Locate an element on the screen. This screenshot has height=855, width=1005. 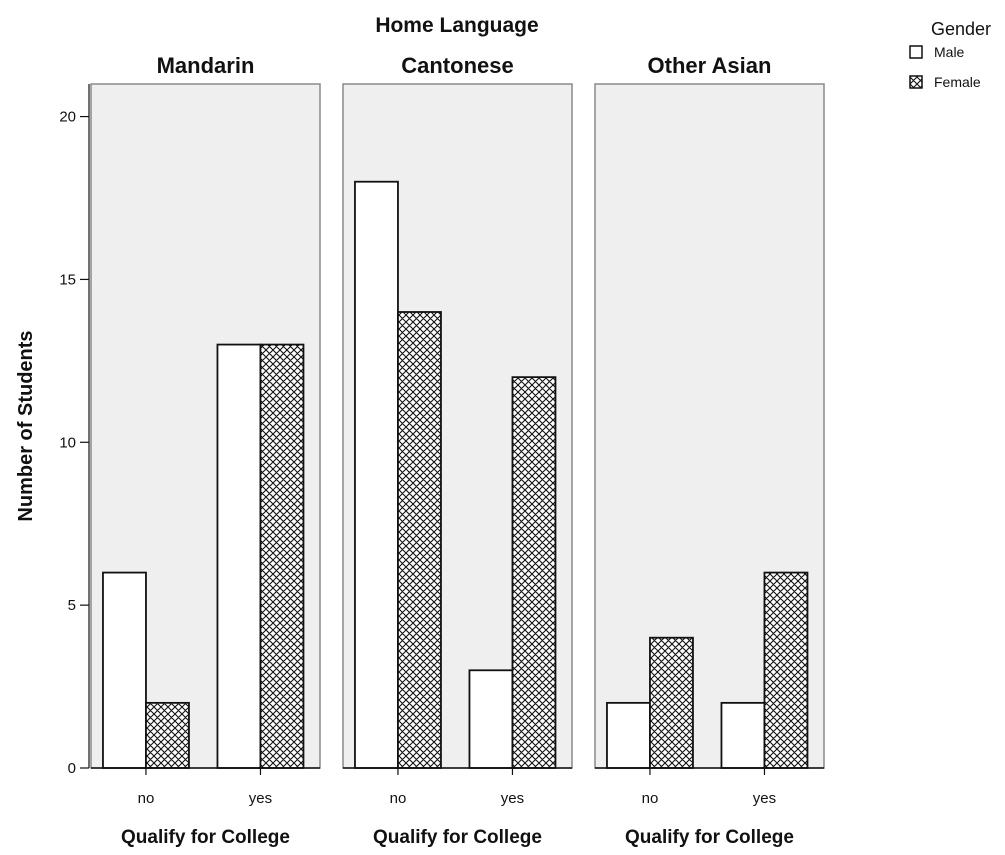
y-tick-label: 10 is located at coordinates (67, 442).